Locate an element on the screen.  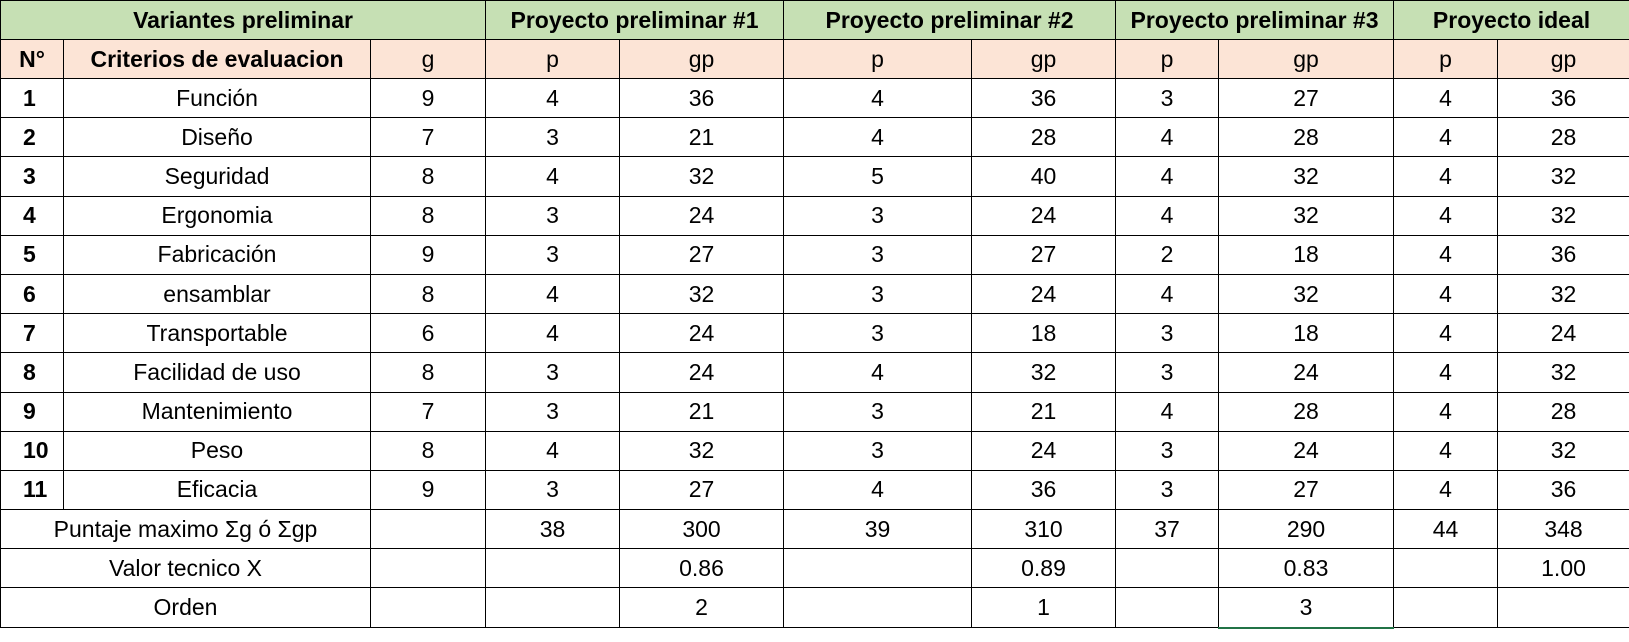
criterion-name: Ergonomia is located at coordinates (217, 215).